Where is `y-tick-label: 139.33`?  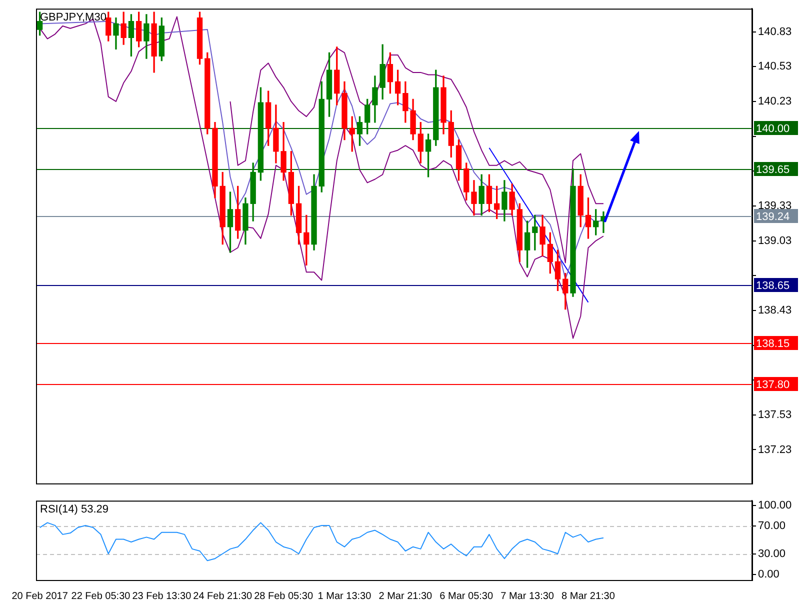
y-tick-label: 139.33 is located at coordinates (775, 206).